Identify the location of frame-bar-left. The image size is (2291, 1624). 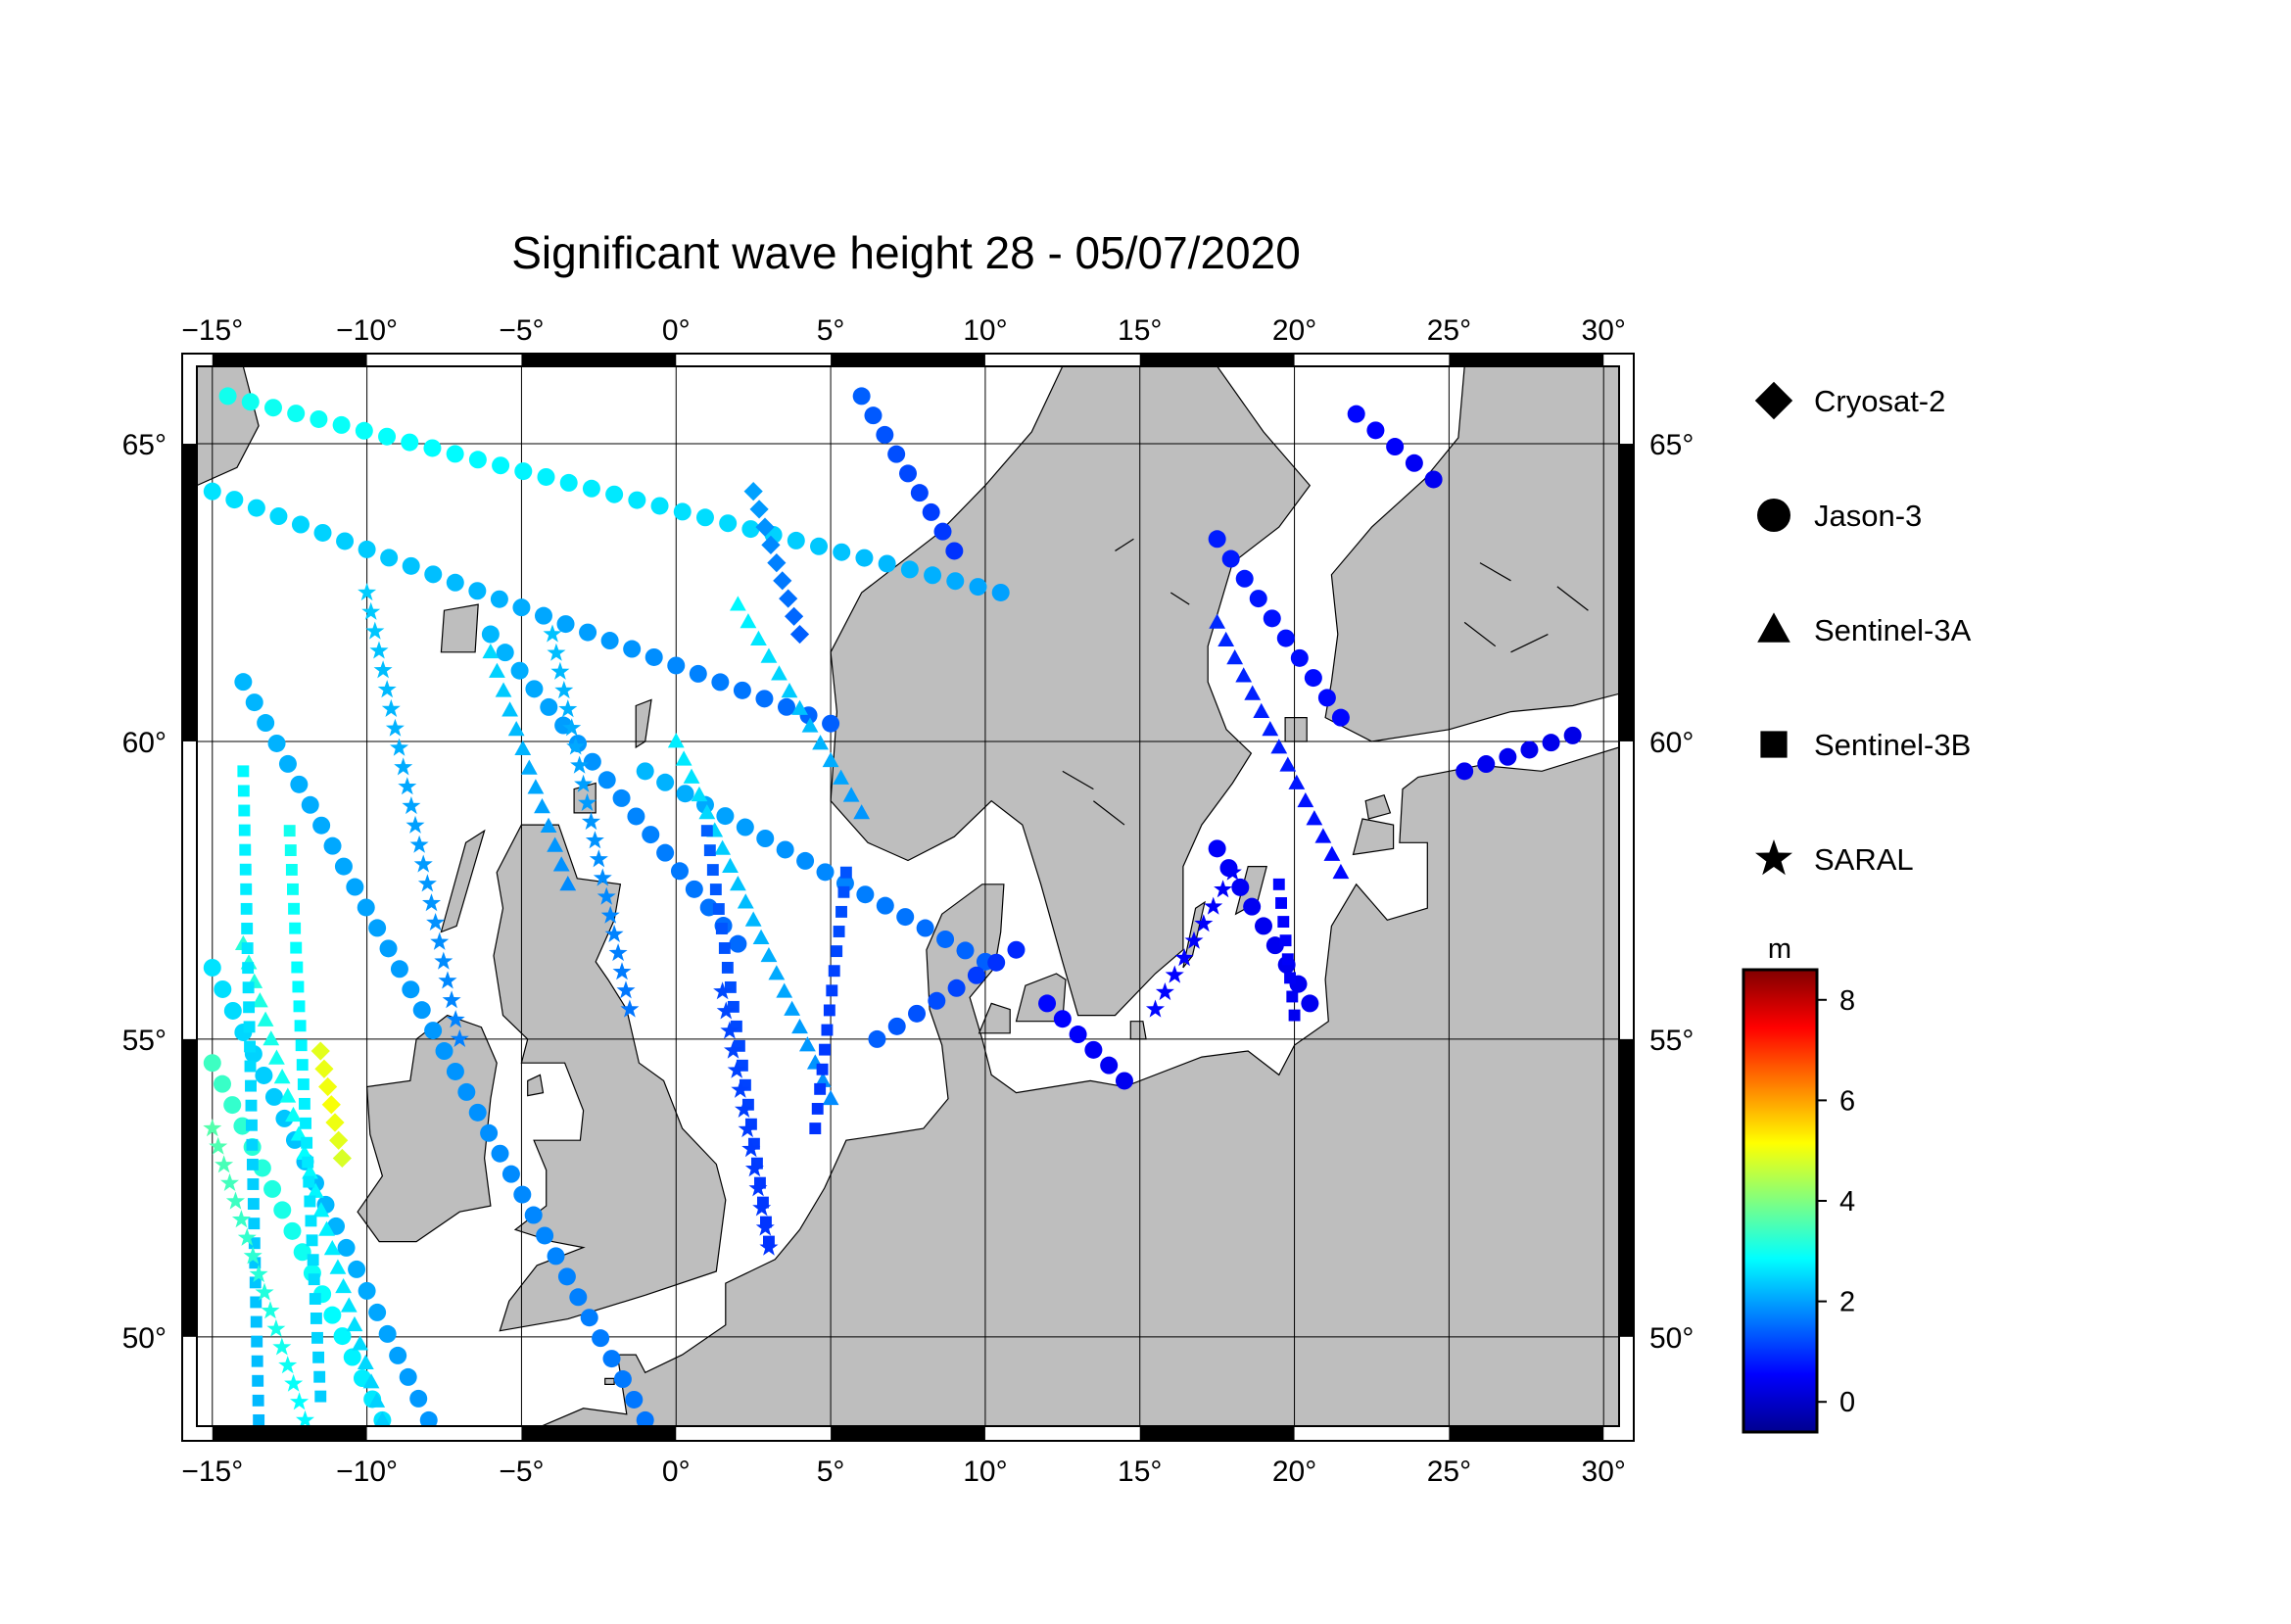
(189, 592).